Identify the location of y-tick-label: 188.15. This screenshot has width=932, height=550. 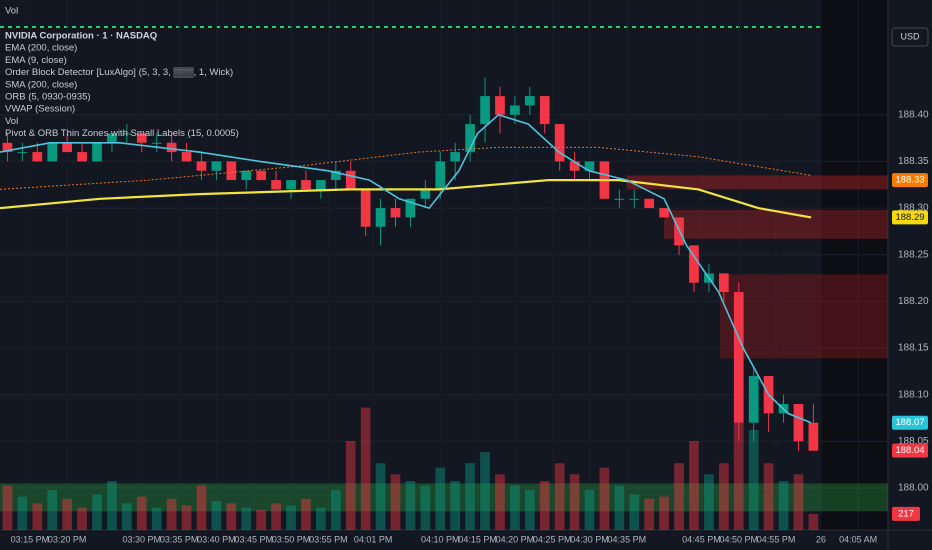
(913, 348).